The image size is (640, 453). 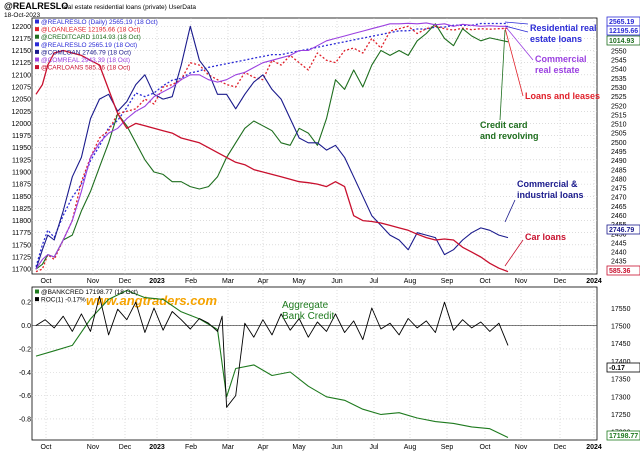 I want to click on y-tick-label-right-bottom: 17550, so click(x=621, y=309).